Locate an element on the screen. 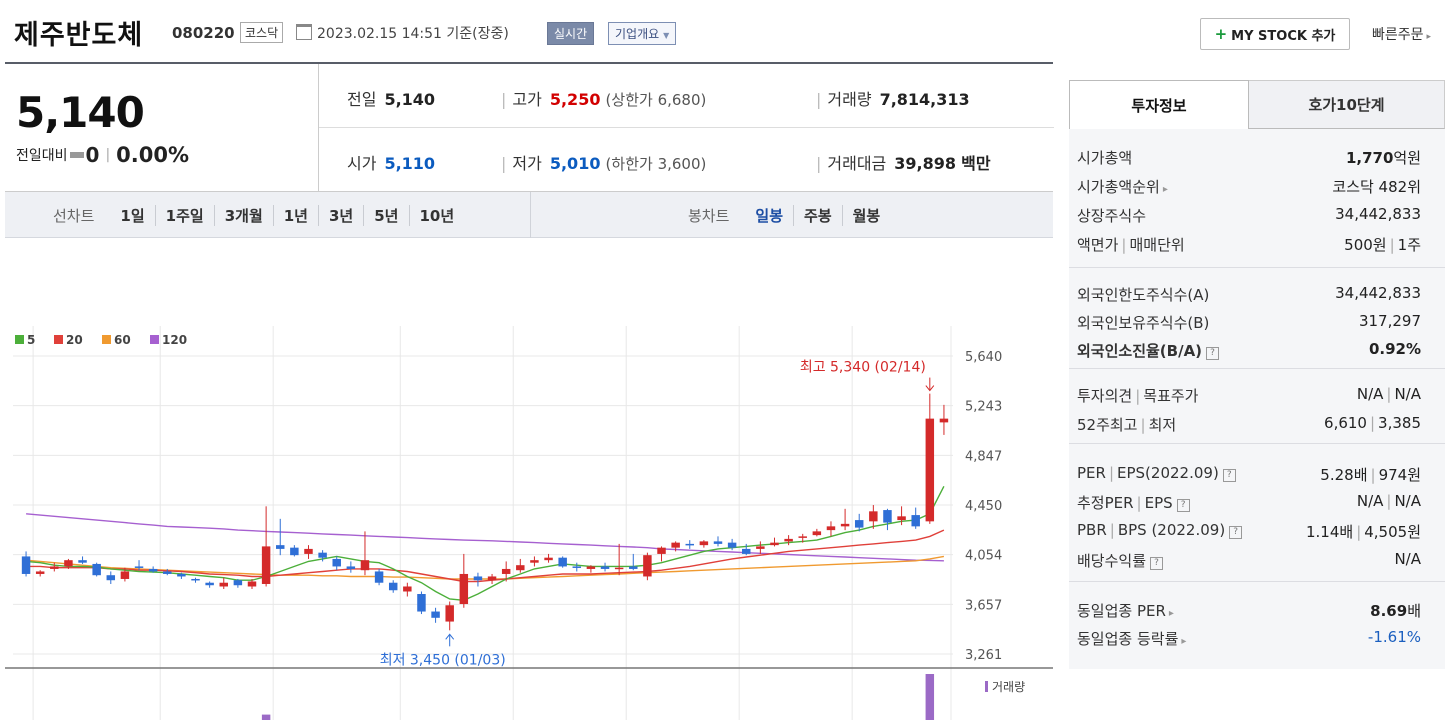 This screenshot has width=1454, height=724. rank-row: 시가총액순위 ▸ 코스닥 482위 is located at coordinates (1249, 186).